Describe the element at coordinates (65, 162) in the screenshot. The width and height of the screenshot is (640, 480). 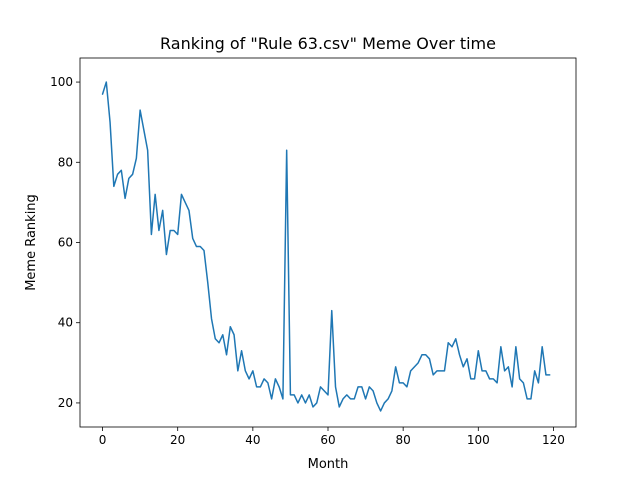
I see `y-tick-label: 80` at that location.